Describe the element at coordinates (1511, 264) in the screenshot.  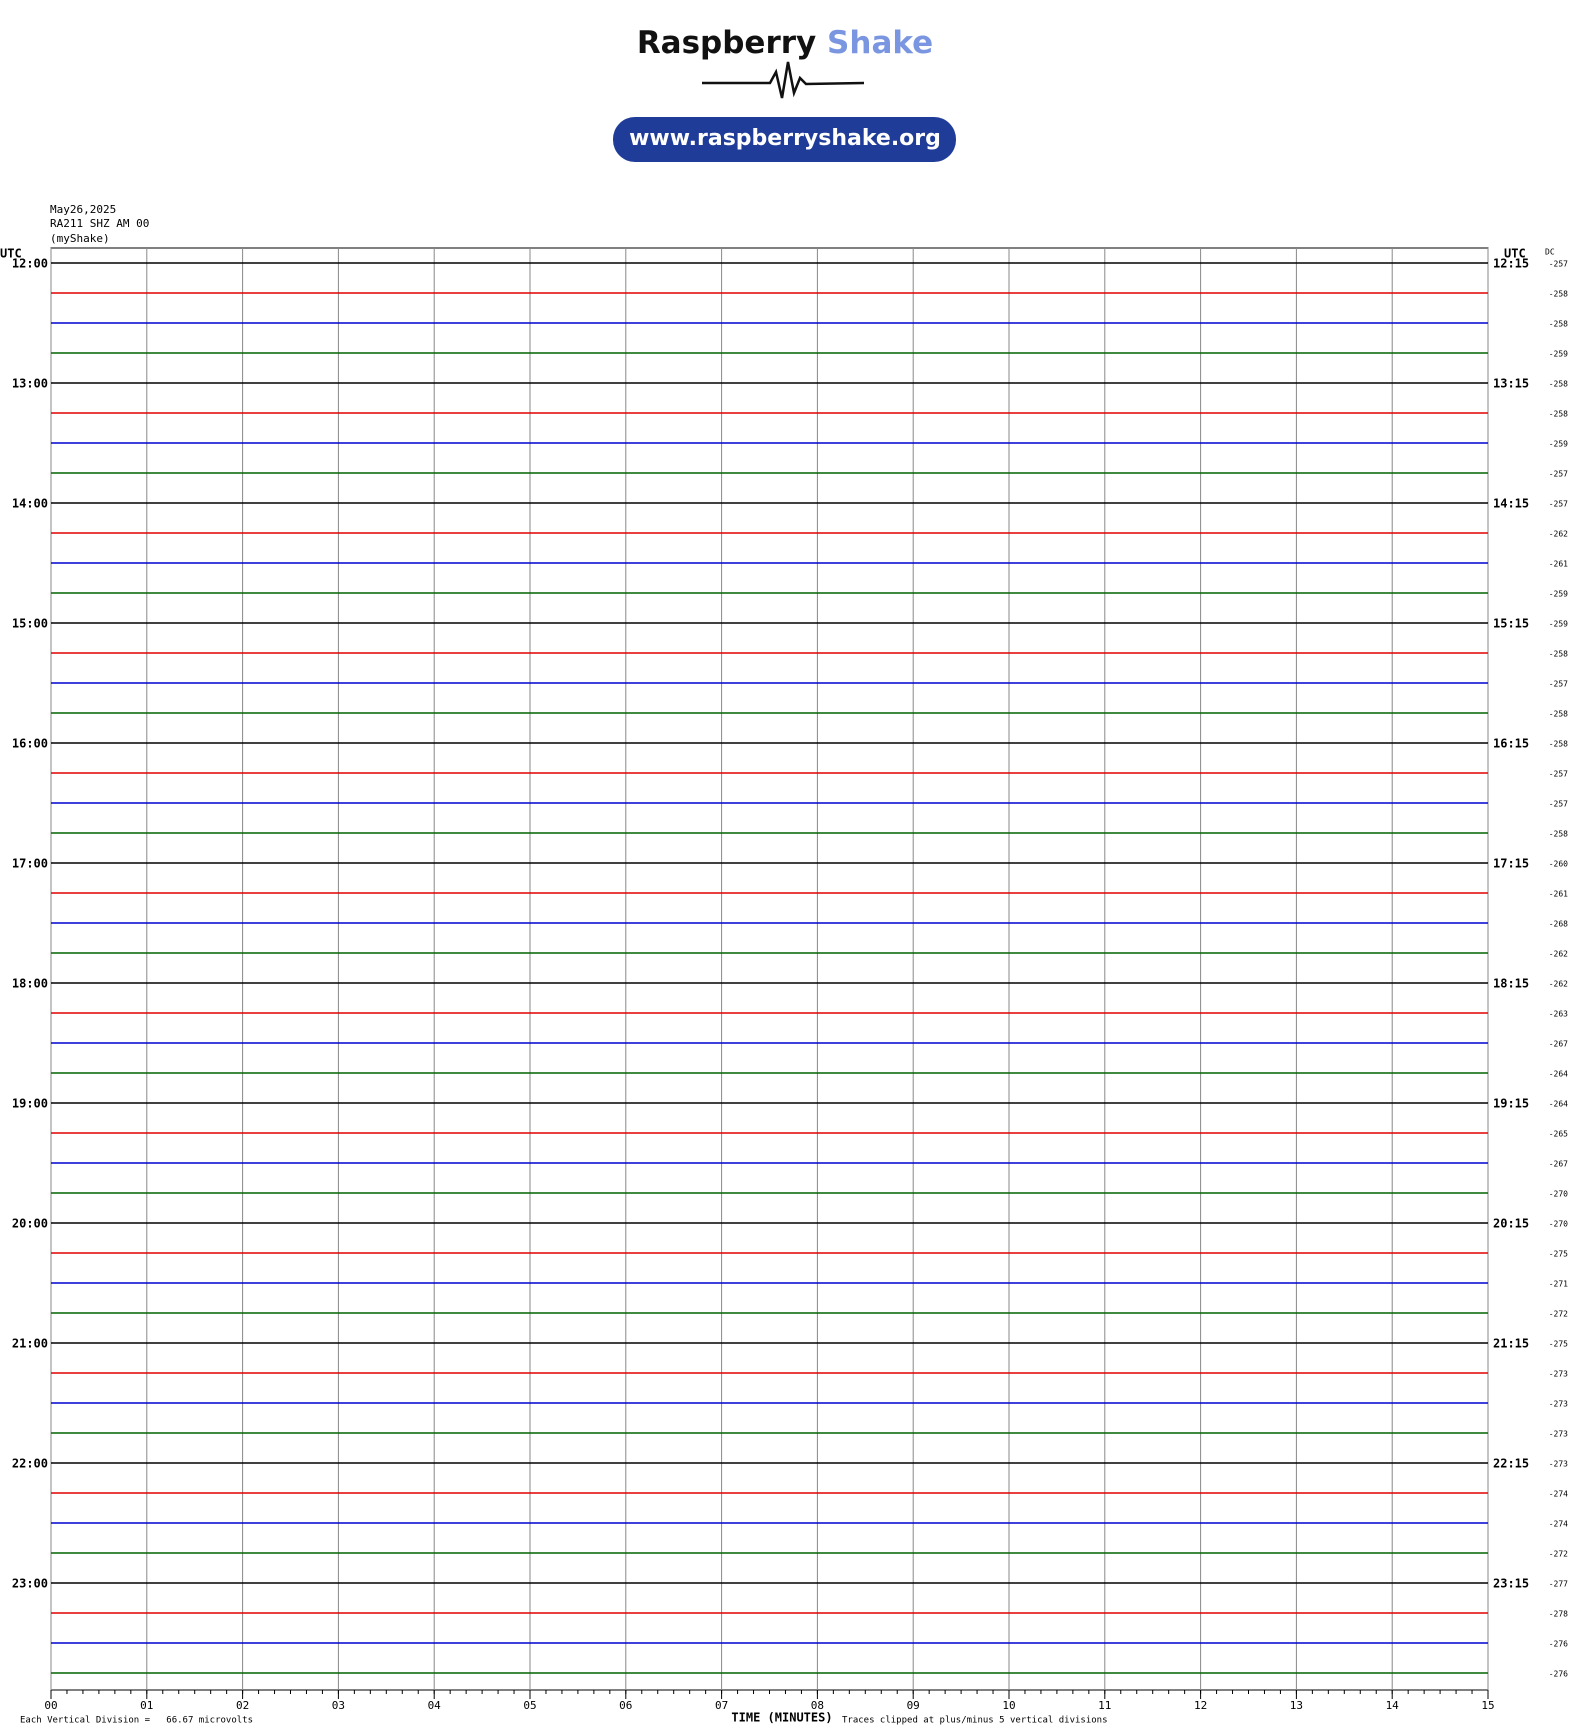
I see `hour-label-right: 12:15` at that location.